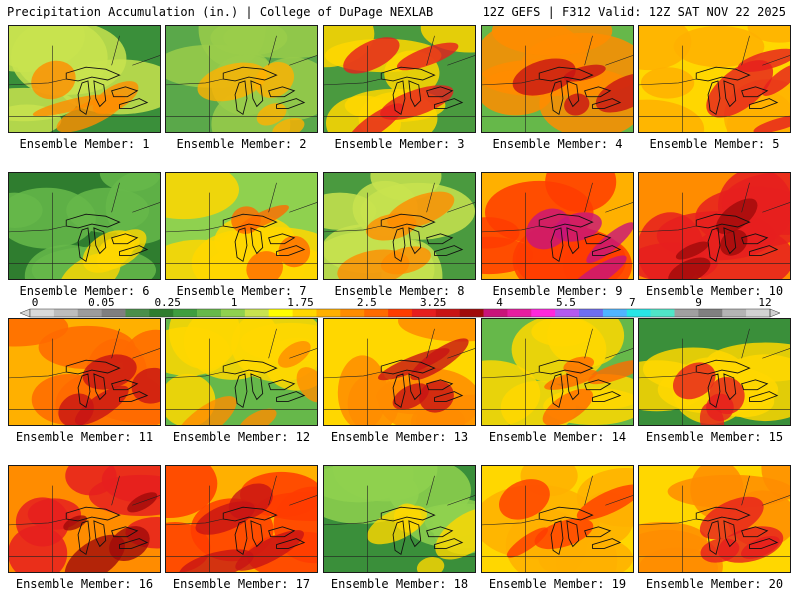 The height and width of the screenshot is (600, 800). What do you see at coordinates (241, 437) in the screenshot?
I see `ensemble-member-label: Ensemble Member: 12` at bounding box center [241, 437].